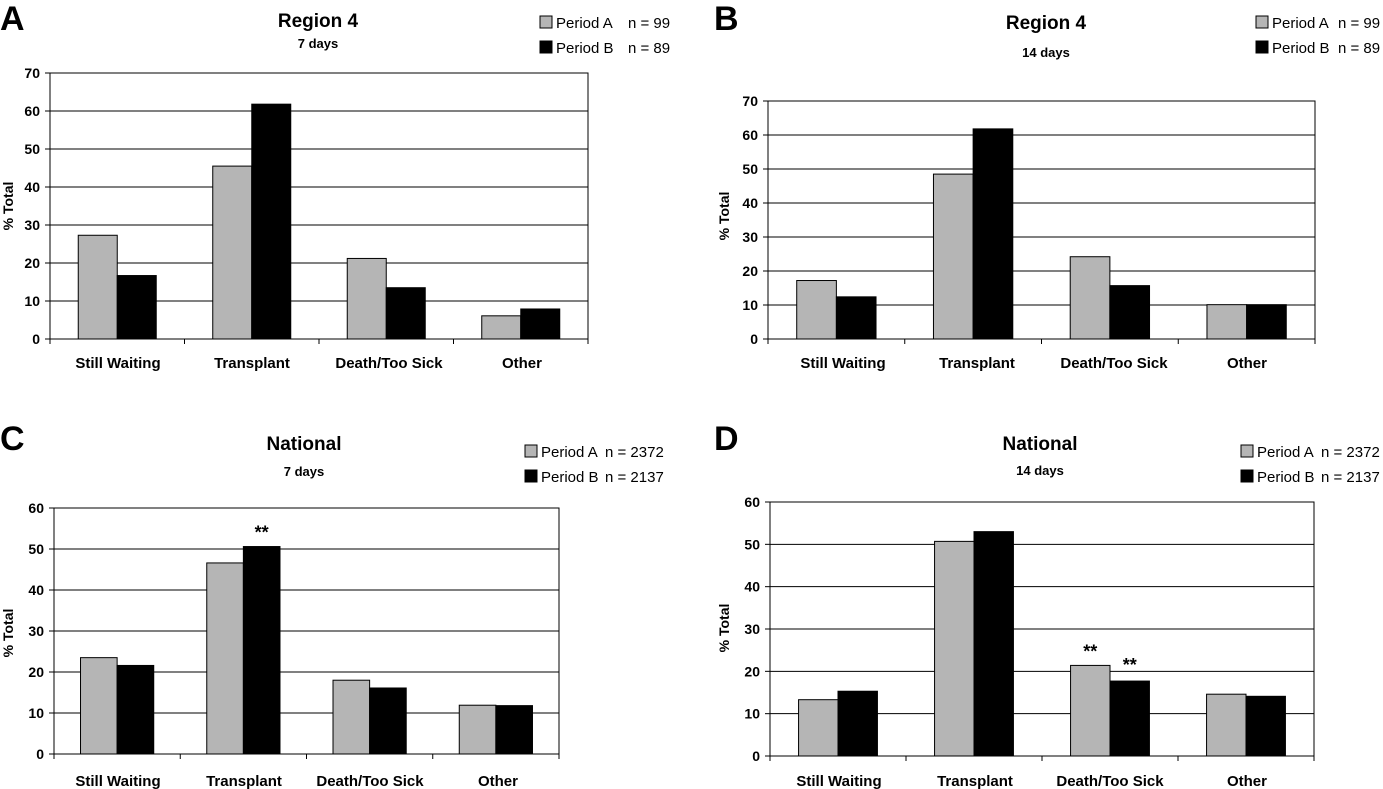 This screenshot has width=1383, height=789. Describe the element at coordinates (1286, 477) in the screenshot. I see `legend-label: Period B` at that location.